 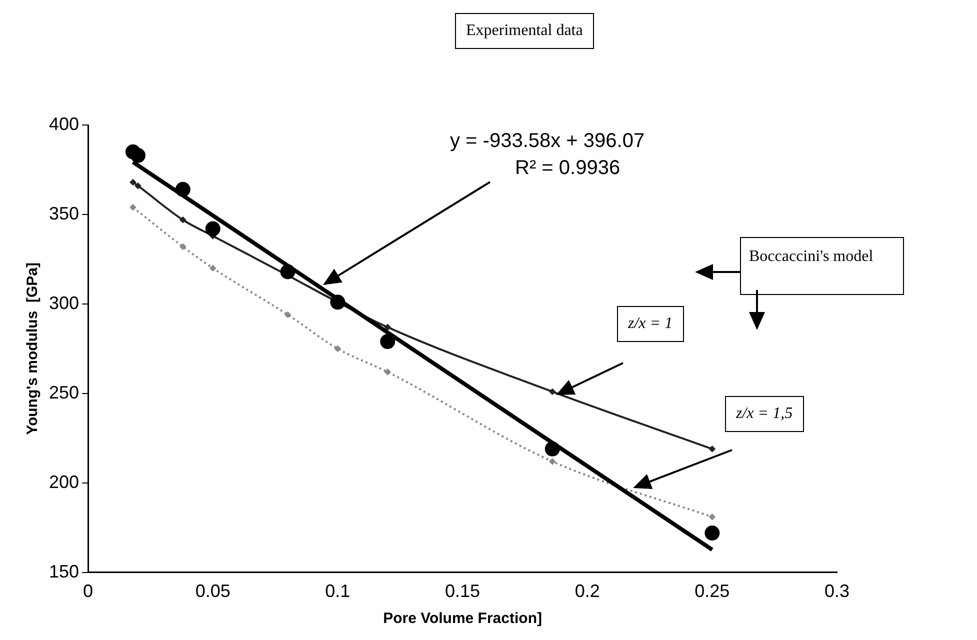 What do you see at coordinates (64, 571) in the screenshot?
I see `y-tick-label: 150` at bounding box center [64, 571].